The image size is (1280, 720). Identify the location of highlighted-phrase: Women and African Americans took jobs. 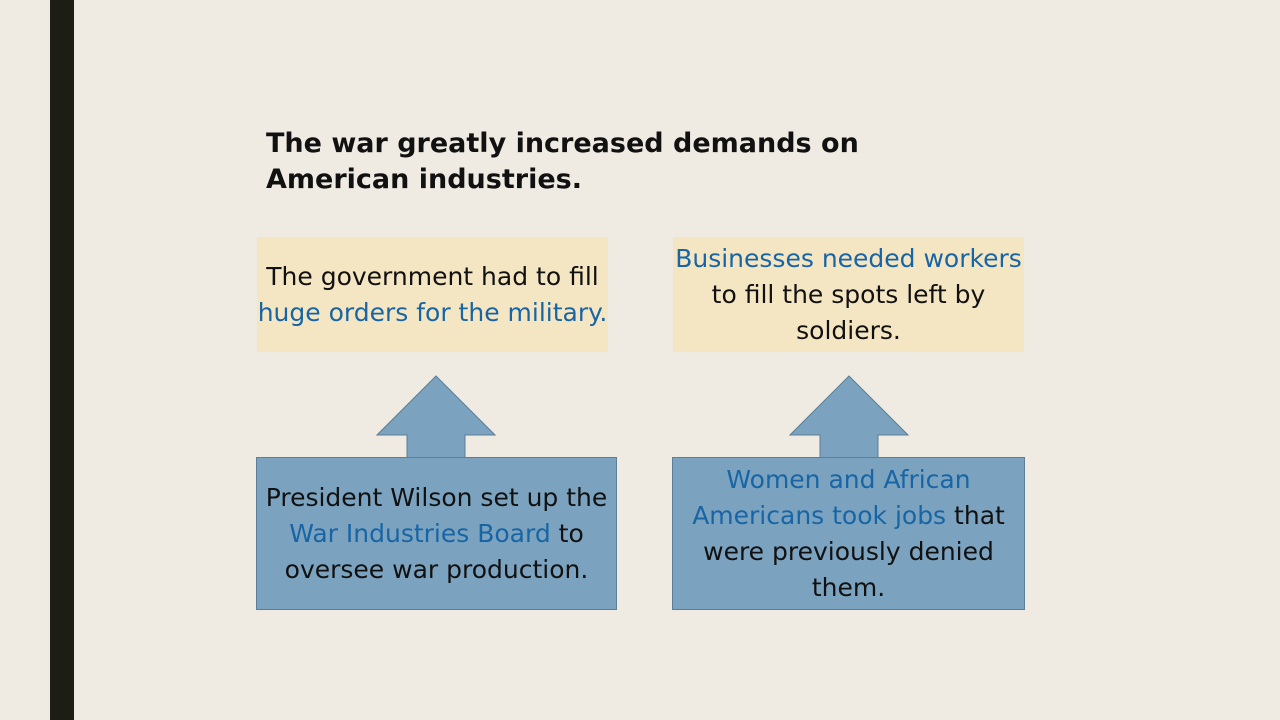
(831, 497).